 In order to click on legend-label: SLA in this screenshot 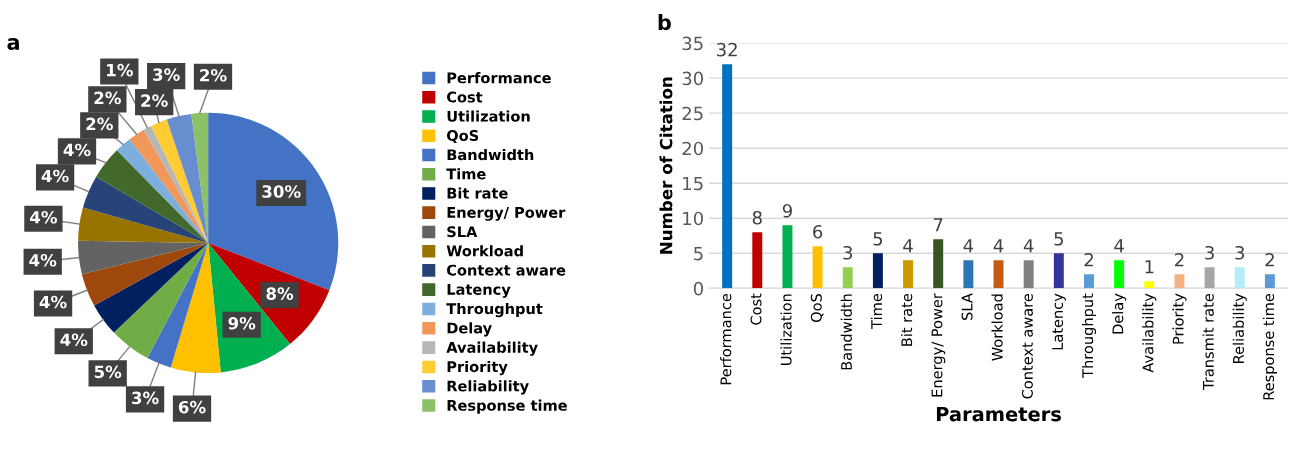, I will do `click(462, 232)`.